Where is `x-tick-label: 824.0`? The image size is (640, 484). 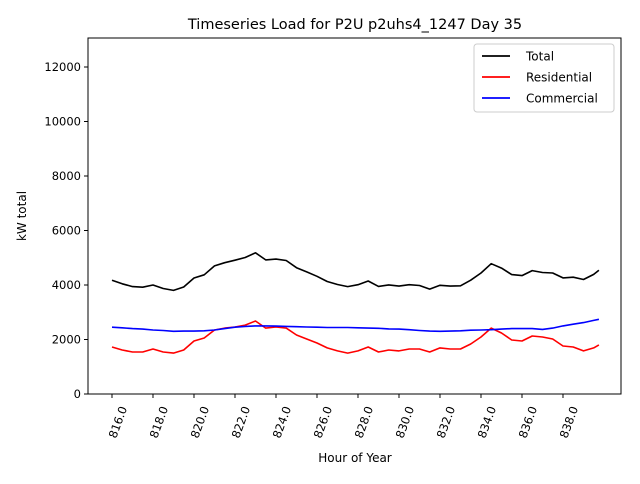
x-tick-label: 824.0 is located at coordinates (282, 422).